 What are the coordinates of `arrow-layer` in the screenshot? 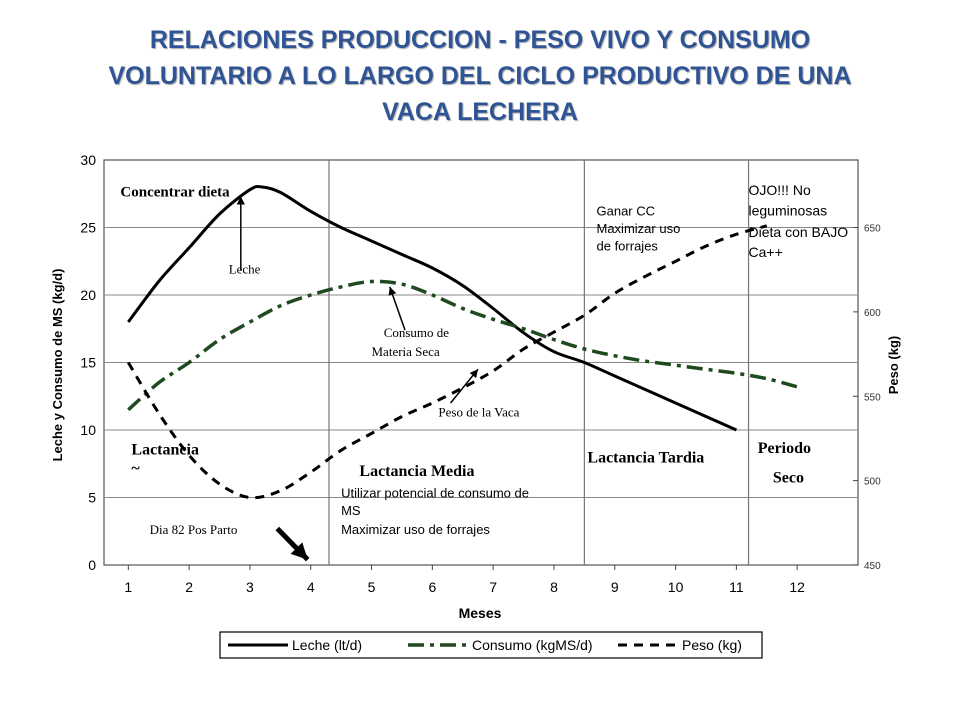 It's located at (357, 379).